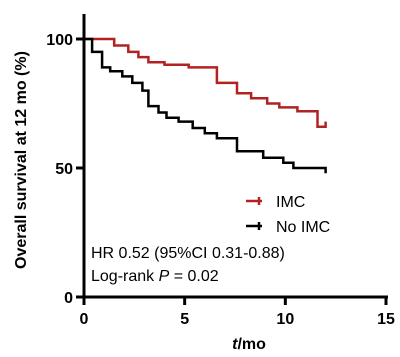 This screenshot has height=357, width=400. Describe the element at coordinates (290, 202) in the screenshot. I see `legend-label-imc: IMC` at that location.